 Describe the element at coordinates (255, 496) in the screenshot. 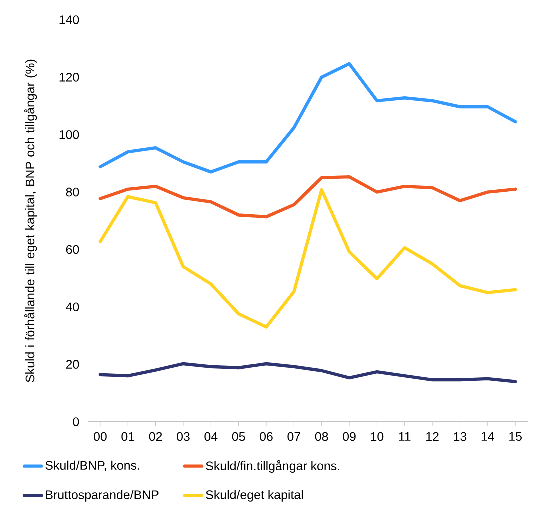

I see `legend-label: Skuld/eget kapital` at that location.